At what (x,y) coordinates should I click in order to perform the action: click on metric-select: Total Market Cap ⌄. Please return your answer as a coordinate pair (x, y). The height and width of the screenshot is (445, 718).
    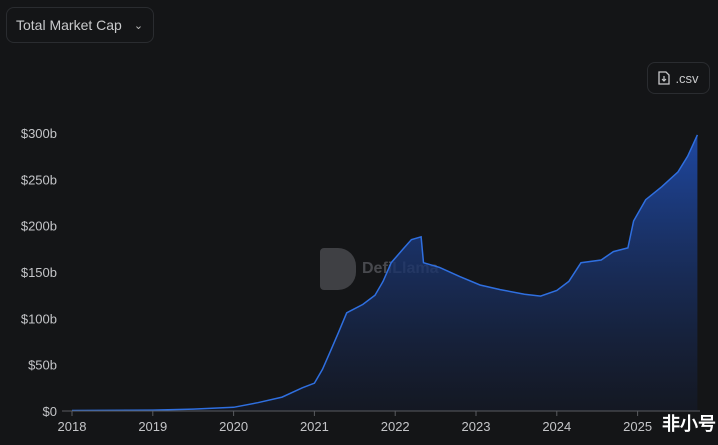
    Looking at the image, I should click on (80, 25).